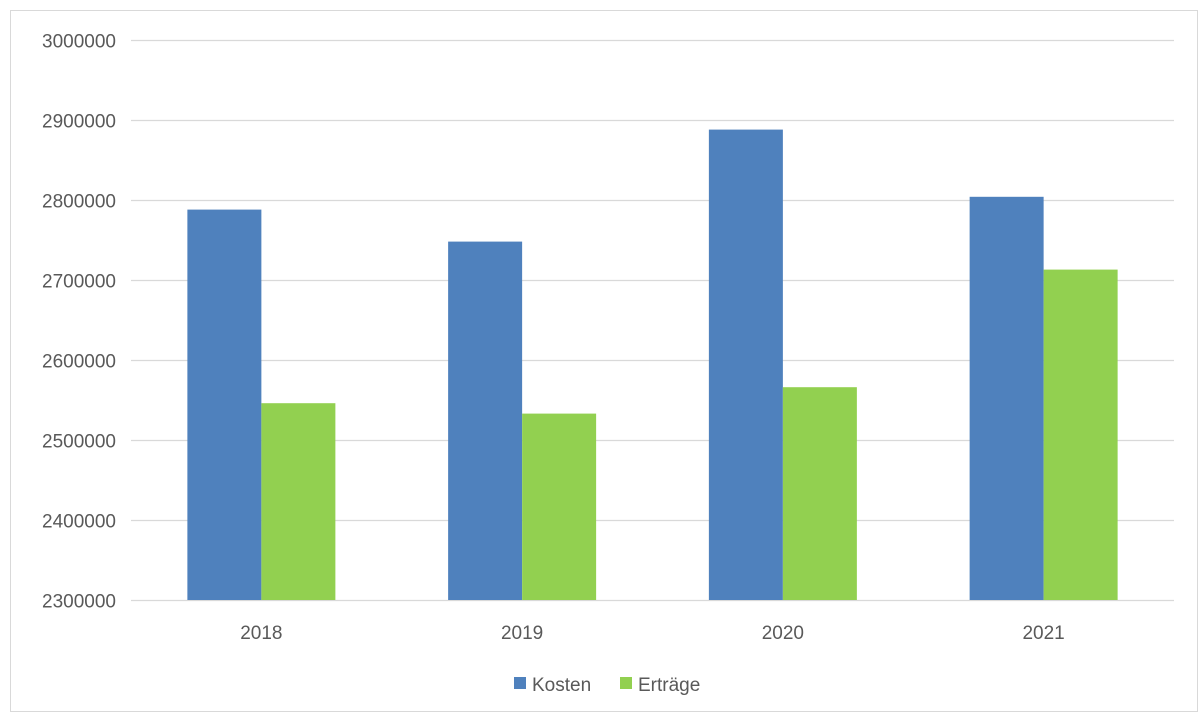 The height and width of the screenshot is (712, 1200). I want to click on bar-ertr-ge-2019, so click(559, 506).